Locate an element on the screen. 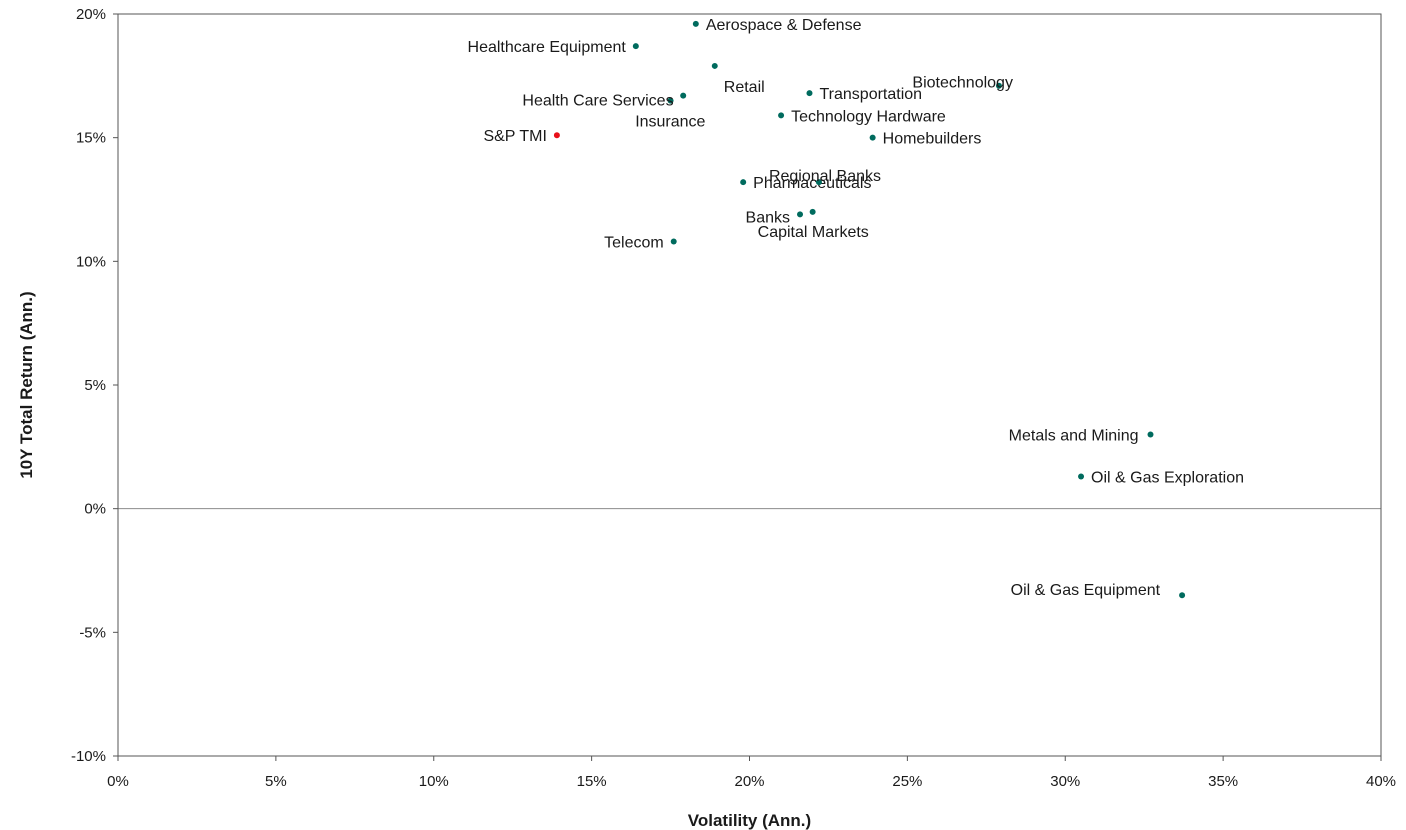  x-tick-label: 30% is located at coordinates (1065, 781).